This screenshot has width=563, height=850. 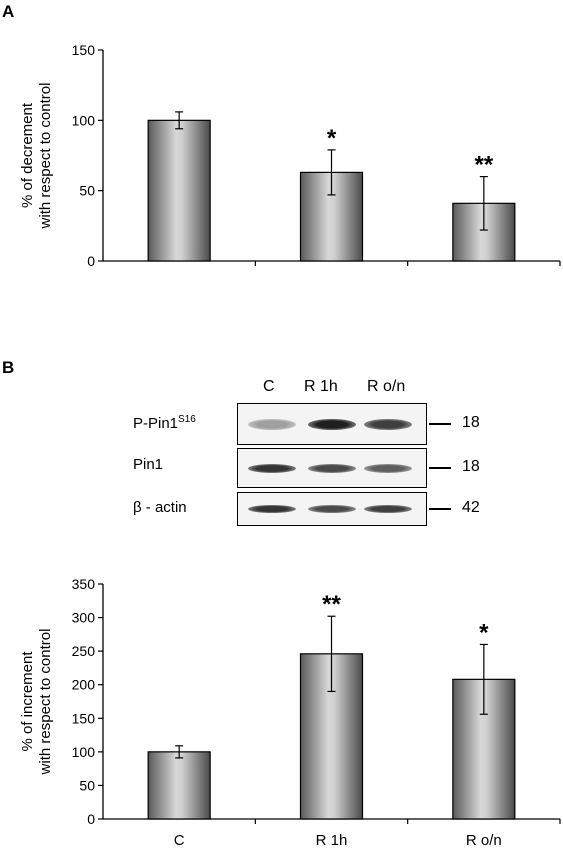 I want to click on chart-b-y-tick-label: 250, so click(x=84, y=651).